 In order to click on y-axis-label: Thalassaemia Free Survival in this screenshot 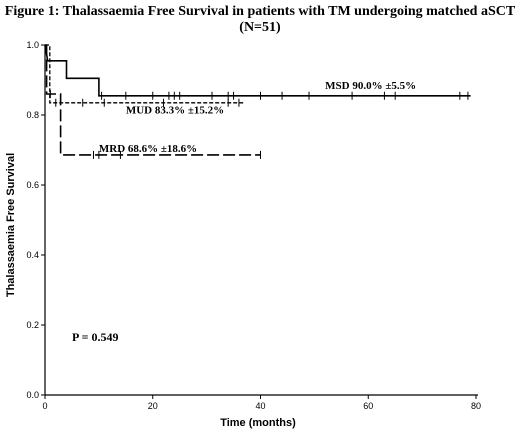, I will do `click(11, 225)`.